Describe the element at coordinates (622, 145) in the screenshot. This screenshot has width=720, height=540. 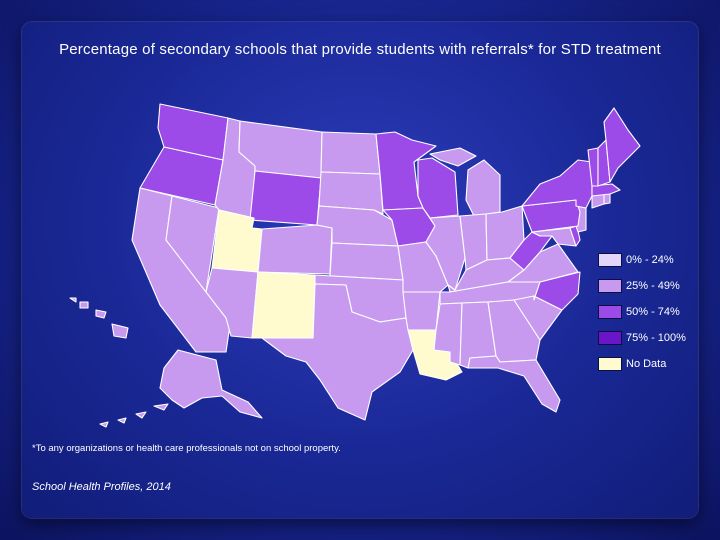
I see `state-ME` at that location.